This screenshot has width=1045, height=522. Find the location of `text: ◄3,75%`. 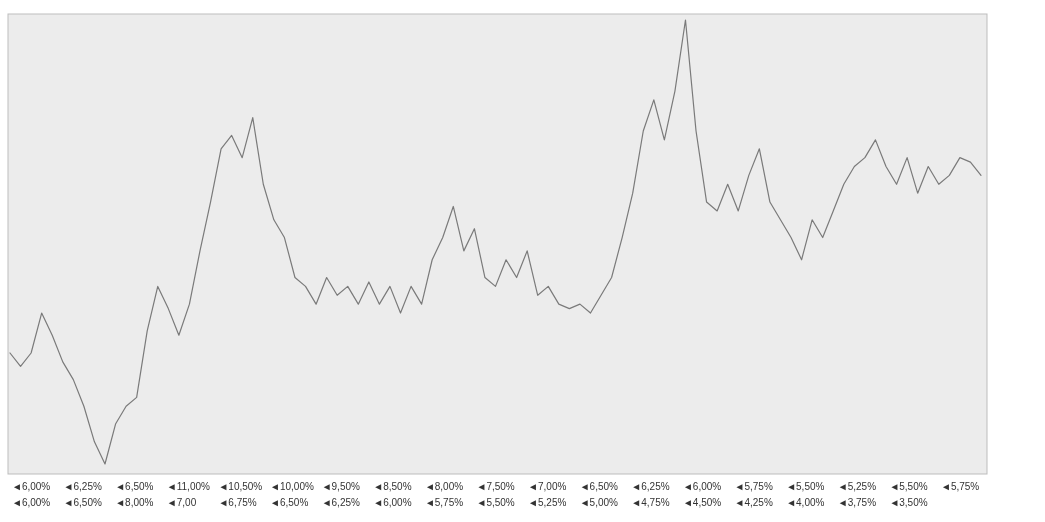

text: ◄3,75% is located at coordinates (857, 502).